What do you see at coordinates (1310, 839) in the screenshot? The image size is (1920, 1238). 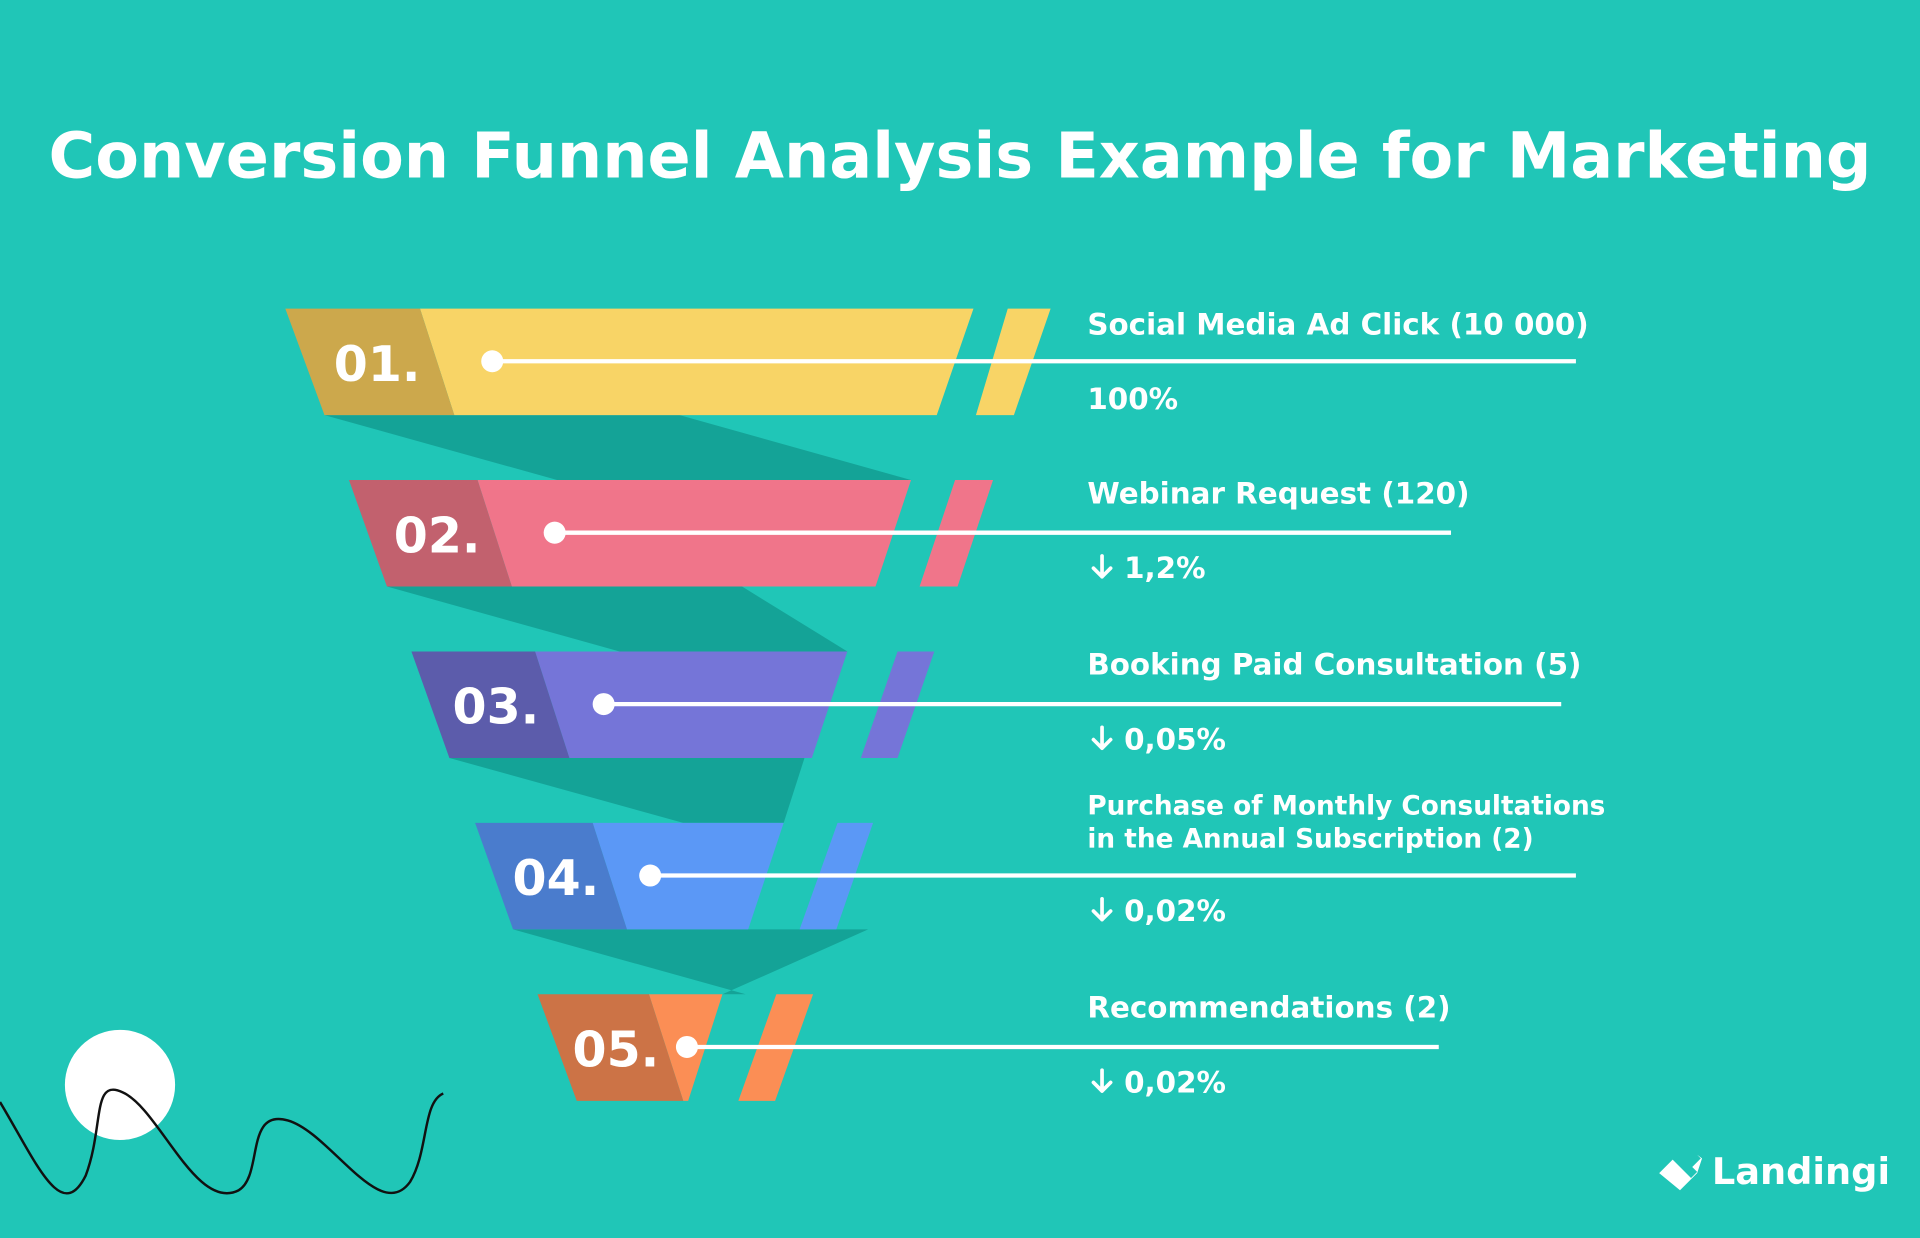 I see `stage-label-line2: in the Annual Subscription (2)` at bounding box center [1310, 839].